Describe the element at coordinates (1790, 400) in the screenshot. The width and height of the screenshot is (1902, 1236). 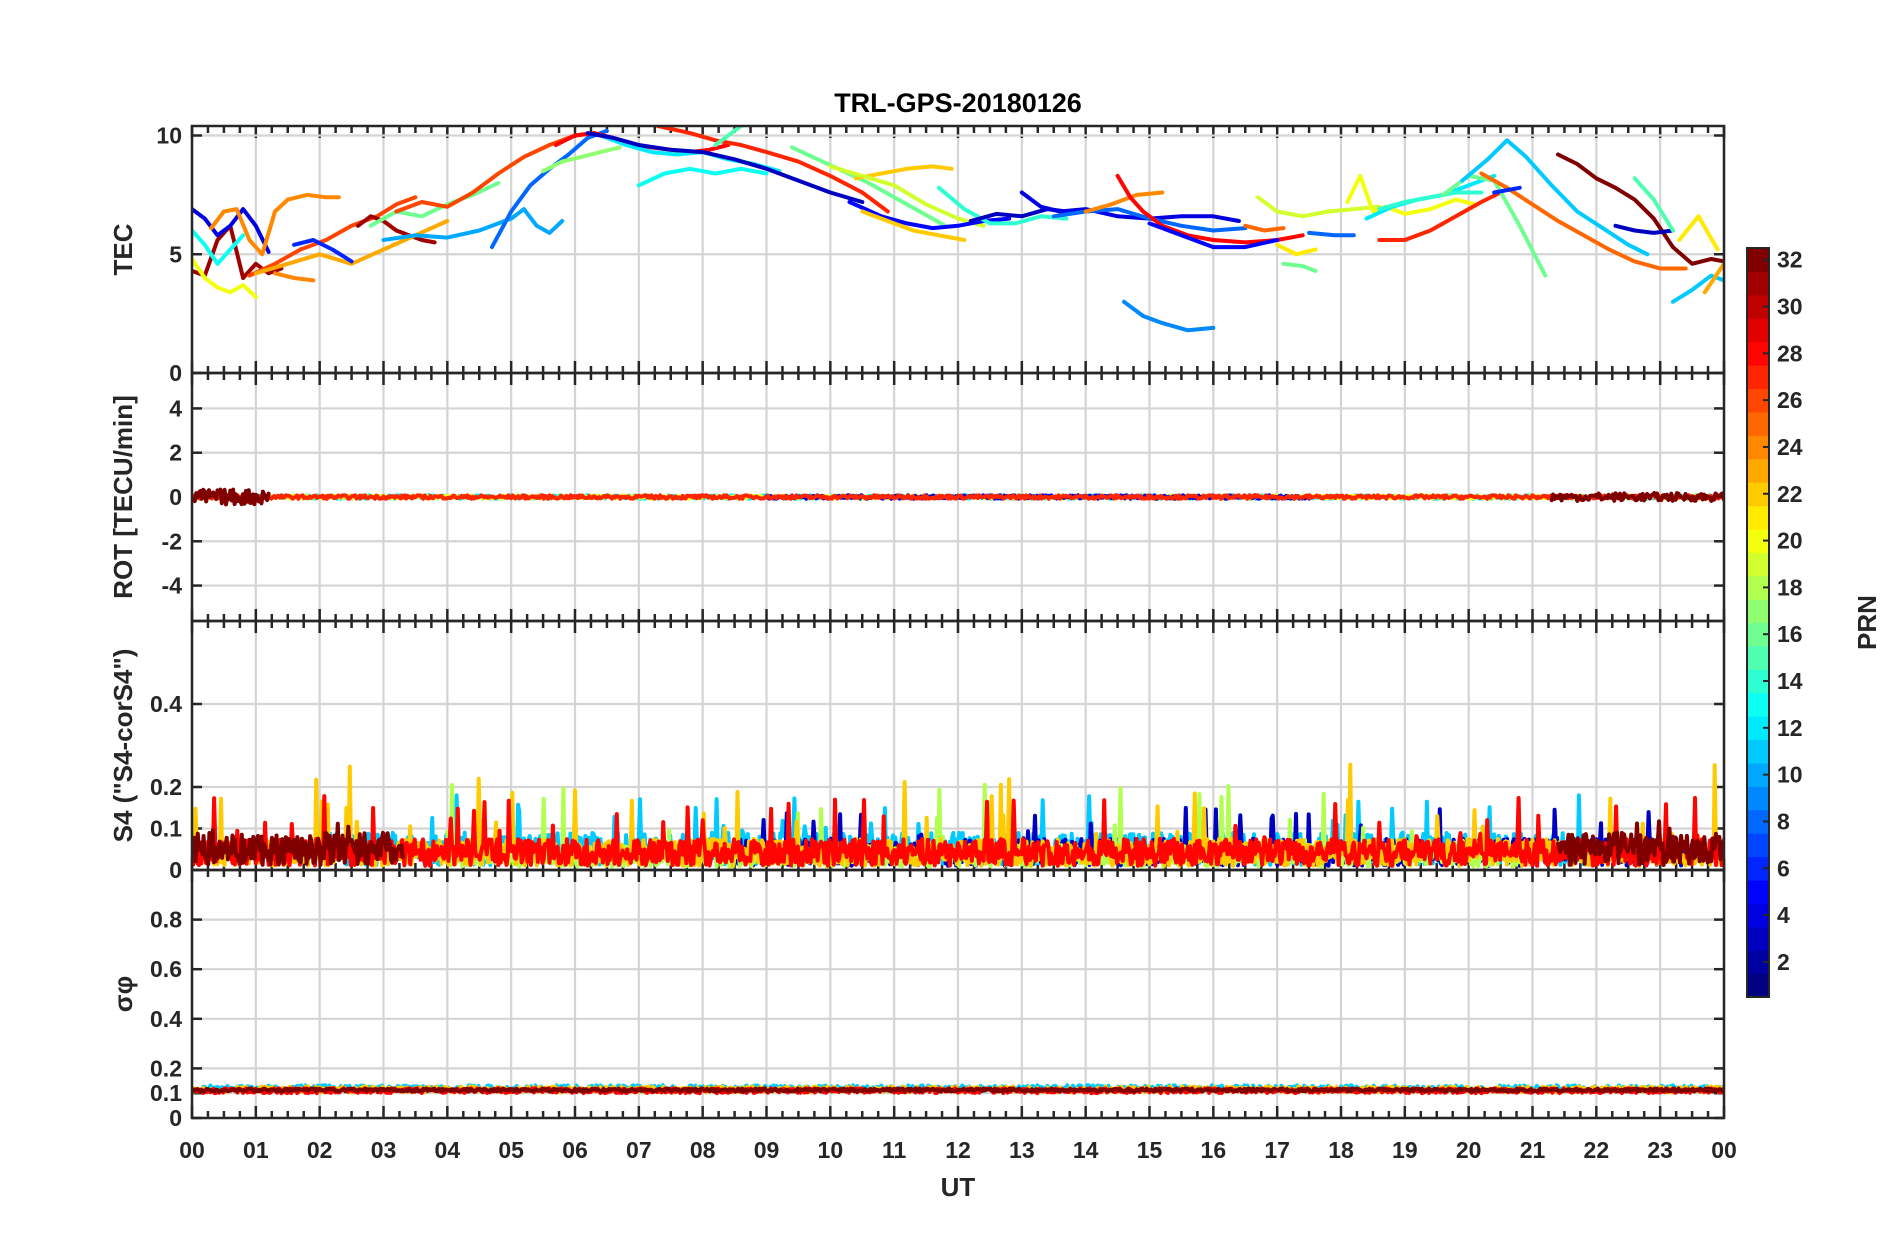
I see `colorbar-tick-label: 26` at that location.